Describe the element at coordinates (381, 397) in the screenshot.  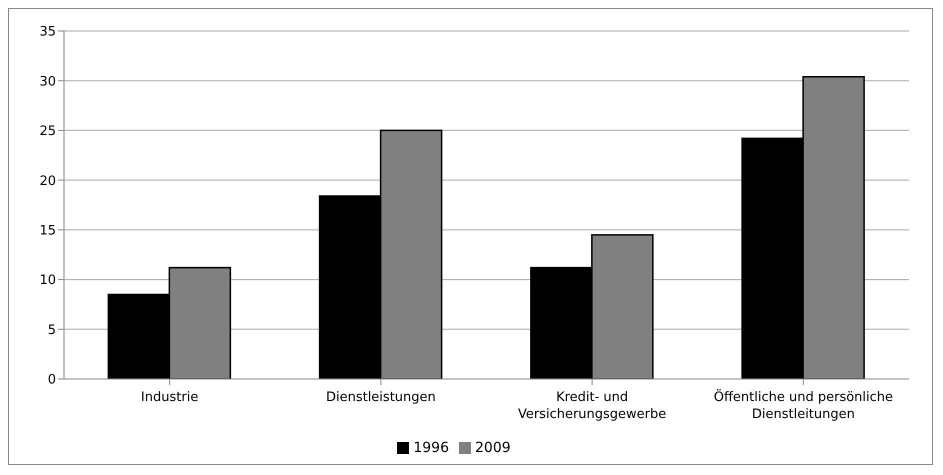
I see `x-tick-label: Dienstleistungen` at that location.